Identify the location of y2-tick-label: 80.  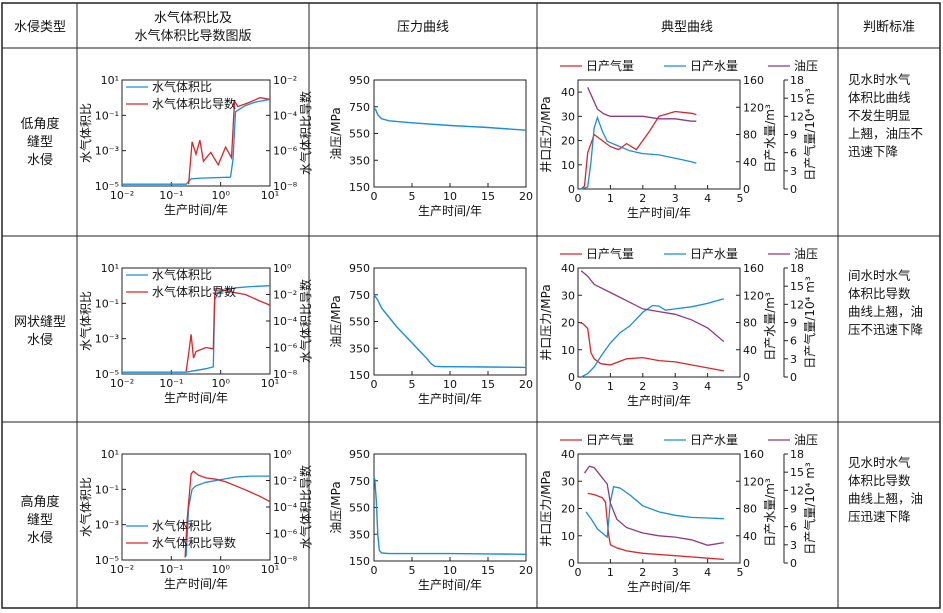
(750, 323).